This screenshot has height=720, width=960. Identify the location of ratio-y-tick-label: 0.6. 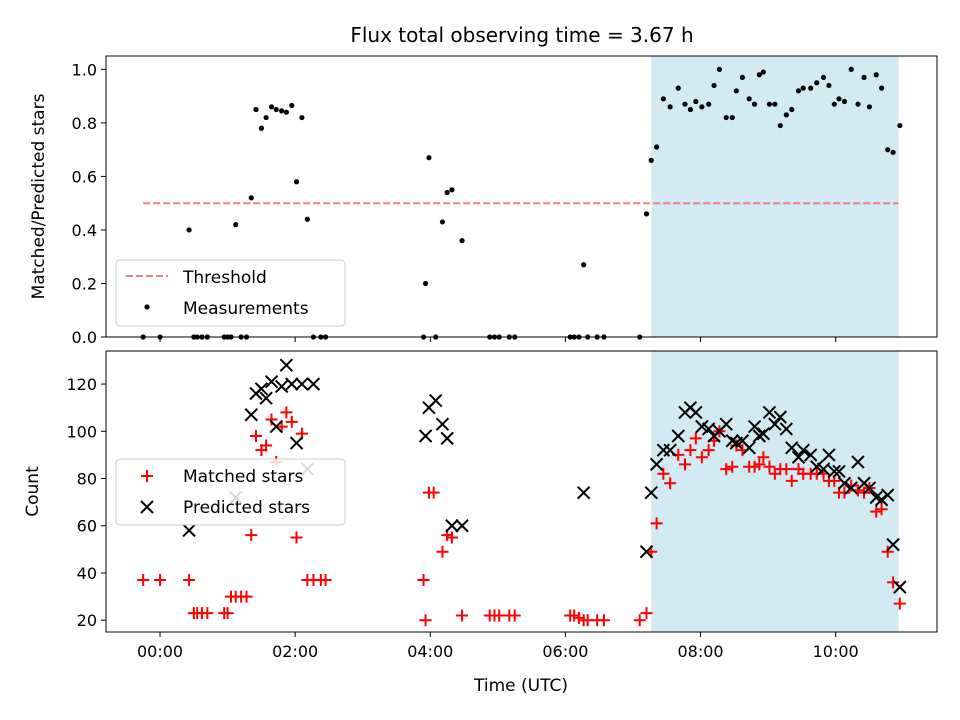
(84, 176).